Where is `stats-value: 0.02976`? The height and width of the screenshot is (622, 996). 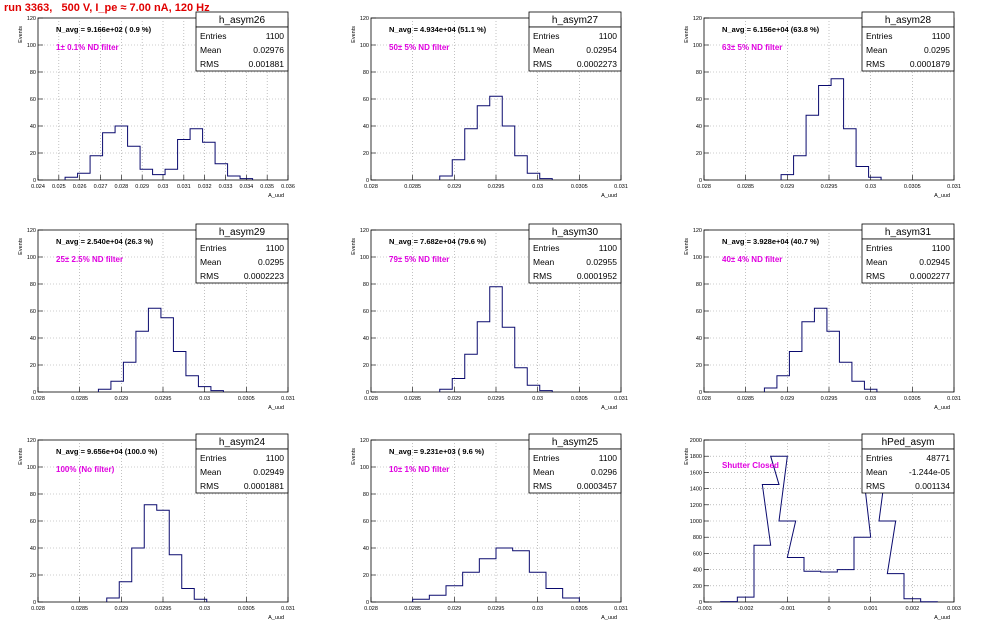 stats-value: 0.02976 is located at coordinates (268, 50).